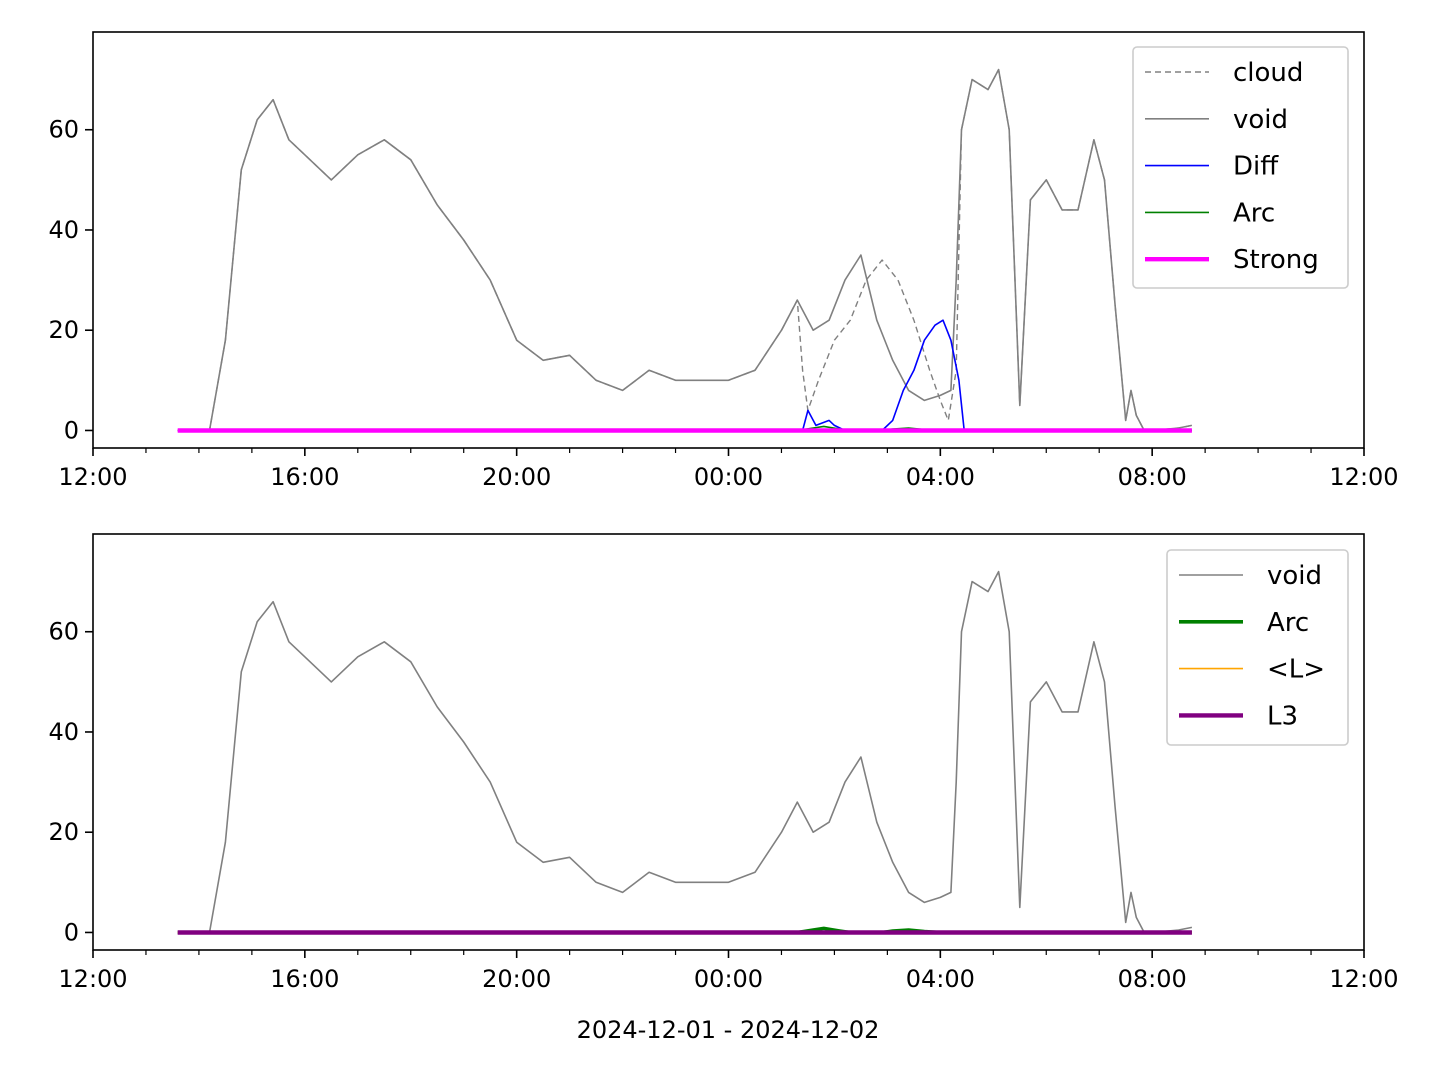 This screenshot has width=1440, height=1080. Describe the element at coordinates (1268, 73) in the screenshot. I see `legend-label: cloud` at that location.